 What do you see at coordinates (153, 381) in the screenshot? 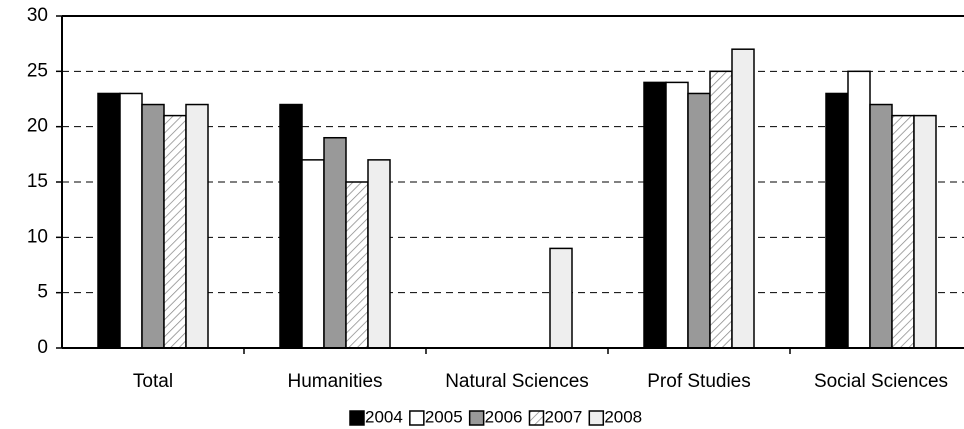
I see `x-tick-label: Total` at bounding box center [153, 381].